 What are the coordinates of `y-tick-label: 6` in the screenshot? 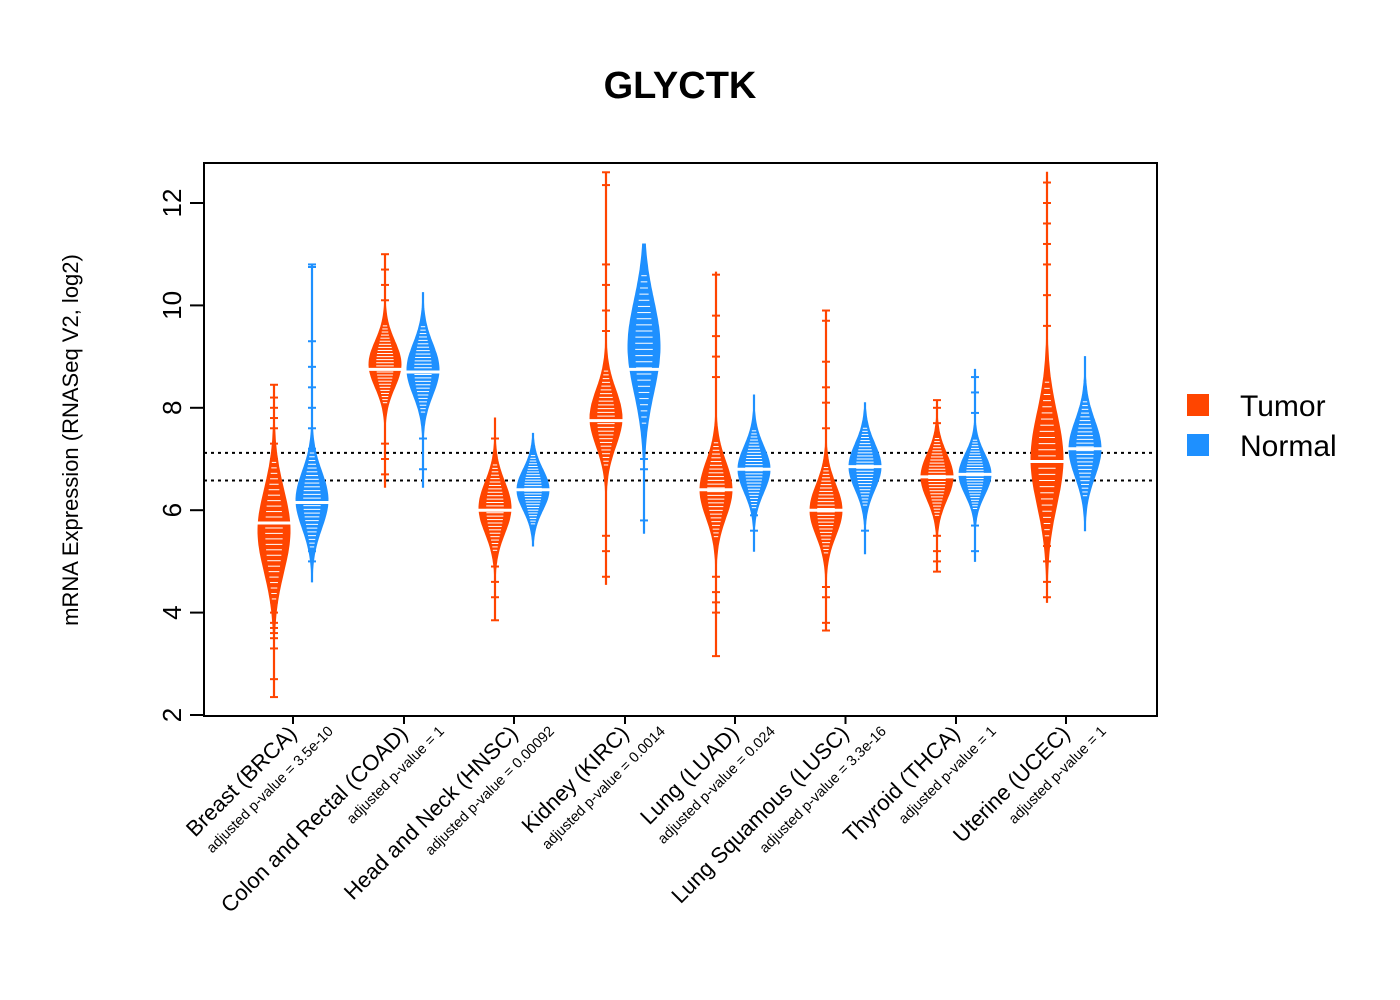 It's located at (172, 510).